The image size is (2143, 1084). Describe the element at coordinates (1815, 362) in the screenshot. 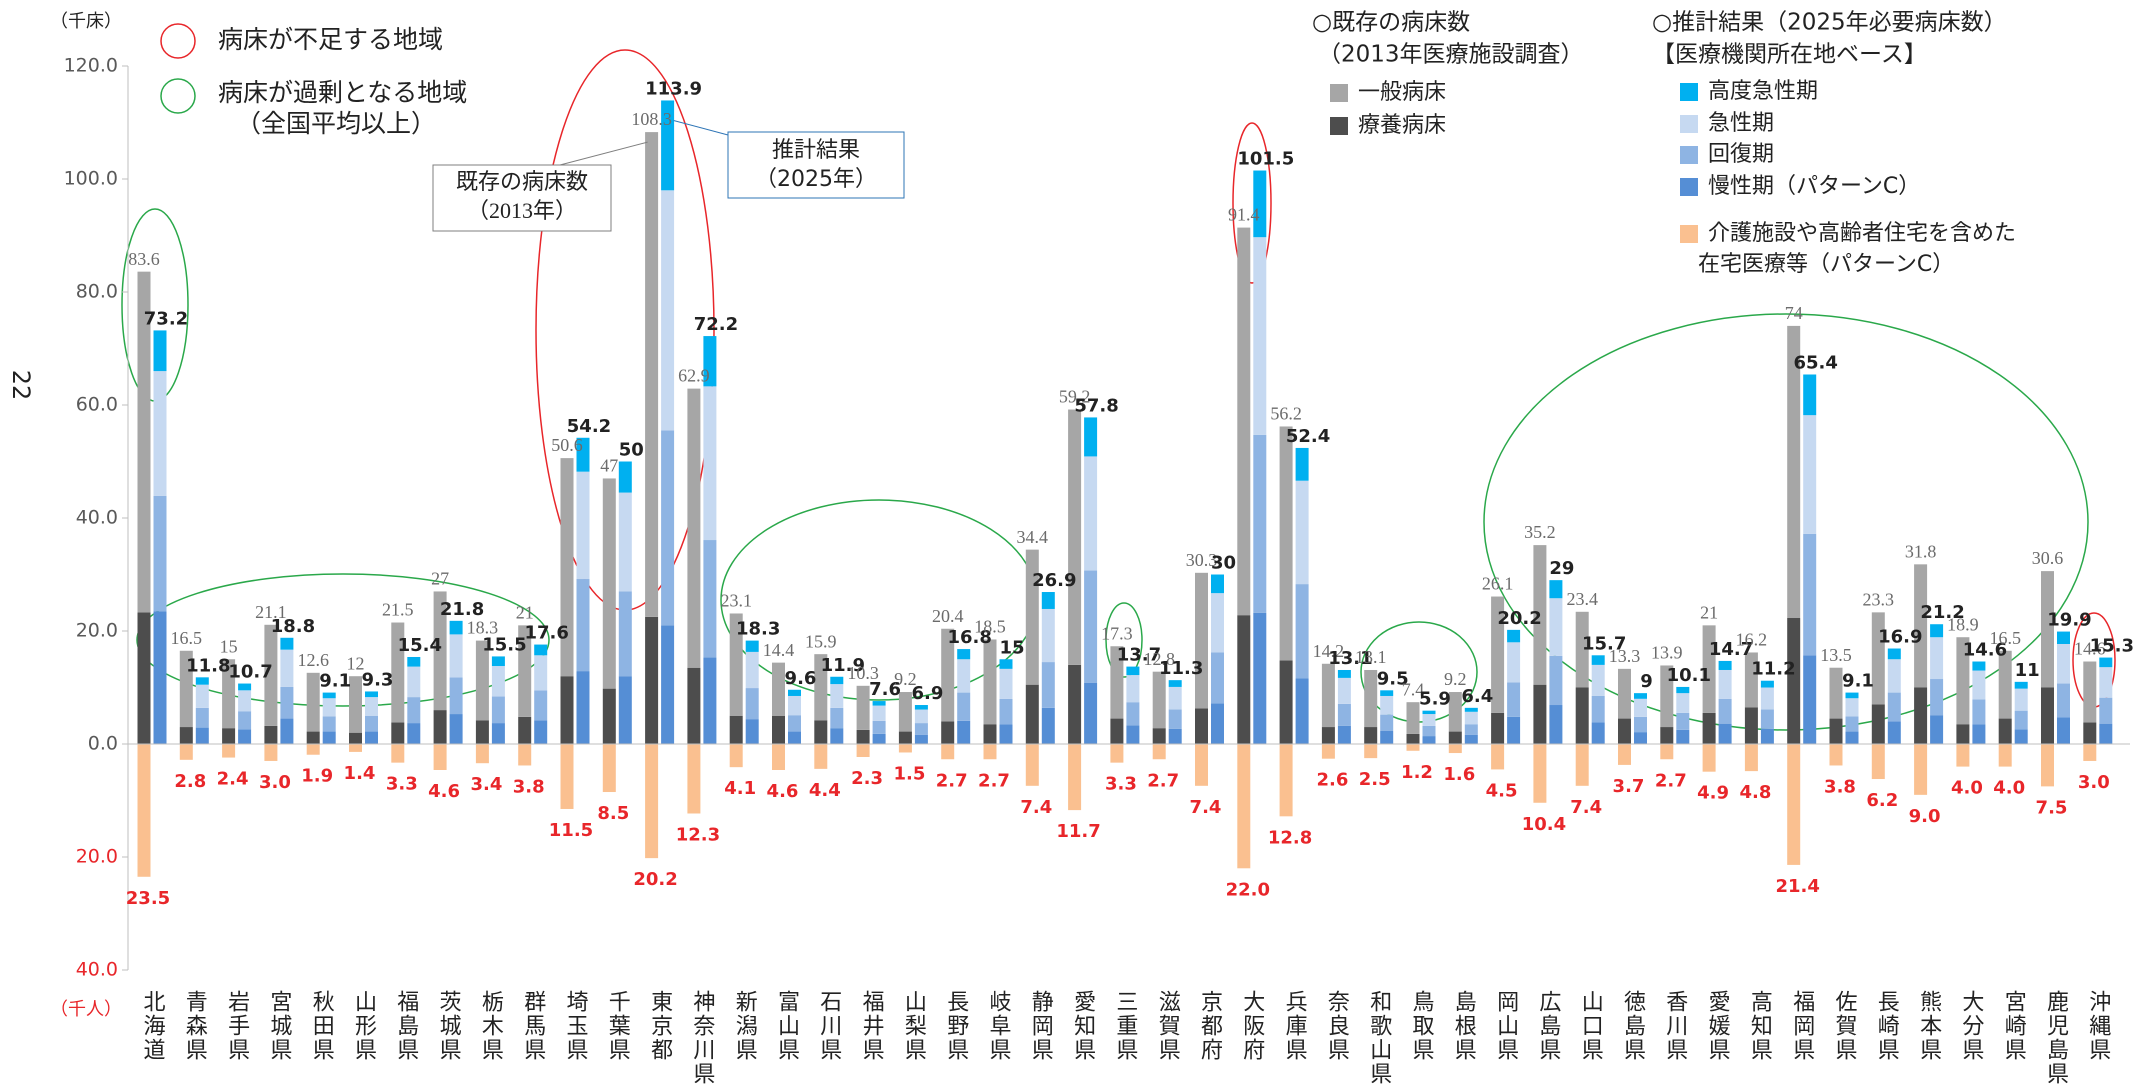

I see `estimate-total-label: 65.4` at that location.